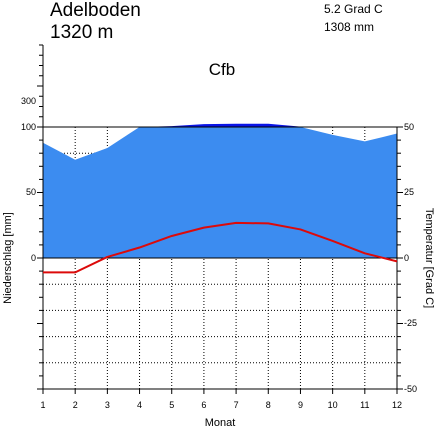  I want to click on temp-tick-25: 25, so click(409, 192).